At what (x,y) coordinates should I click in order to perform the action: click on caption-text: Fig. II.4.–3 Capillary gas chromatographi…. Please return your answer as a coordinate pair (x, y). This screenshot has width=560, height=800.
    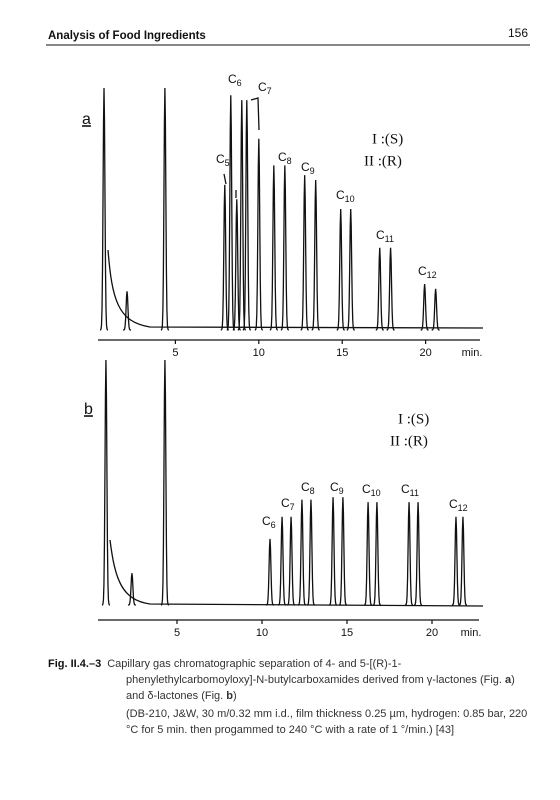
    Looking at the image, I should click on (288, 680).